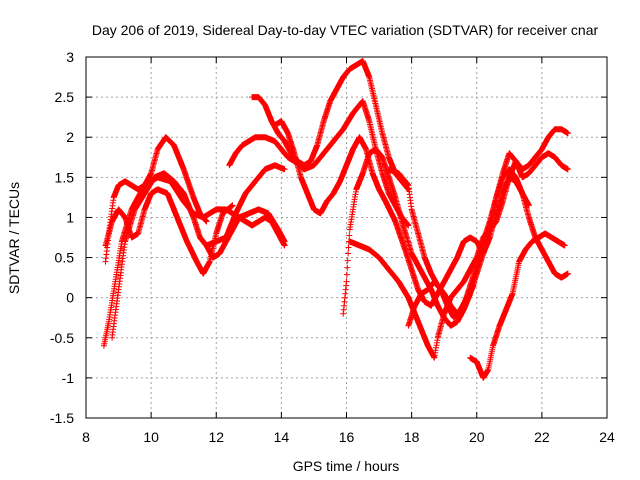 The height and width of the screenshot is (480, 640). Describe the element at coordinates (216, 437) in the screenshot. I see `x-tick-label: 12` at that location.